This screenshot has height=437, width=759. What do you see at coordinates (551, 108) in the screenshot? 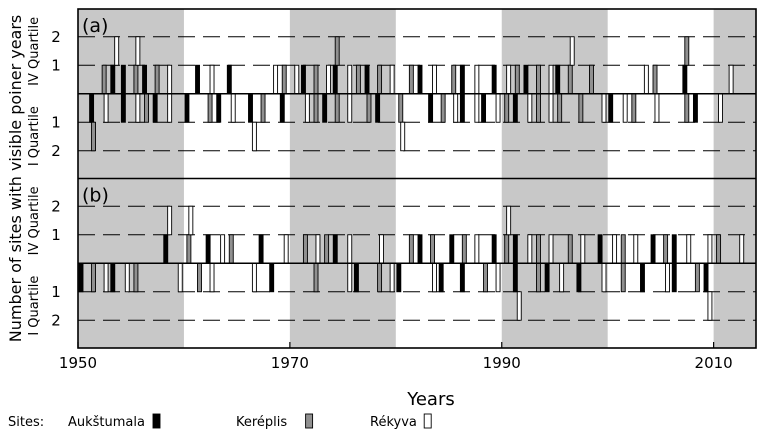
I see `bar-lower-rkyva-1994` at bounding box center [551, 108].